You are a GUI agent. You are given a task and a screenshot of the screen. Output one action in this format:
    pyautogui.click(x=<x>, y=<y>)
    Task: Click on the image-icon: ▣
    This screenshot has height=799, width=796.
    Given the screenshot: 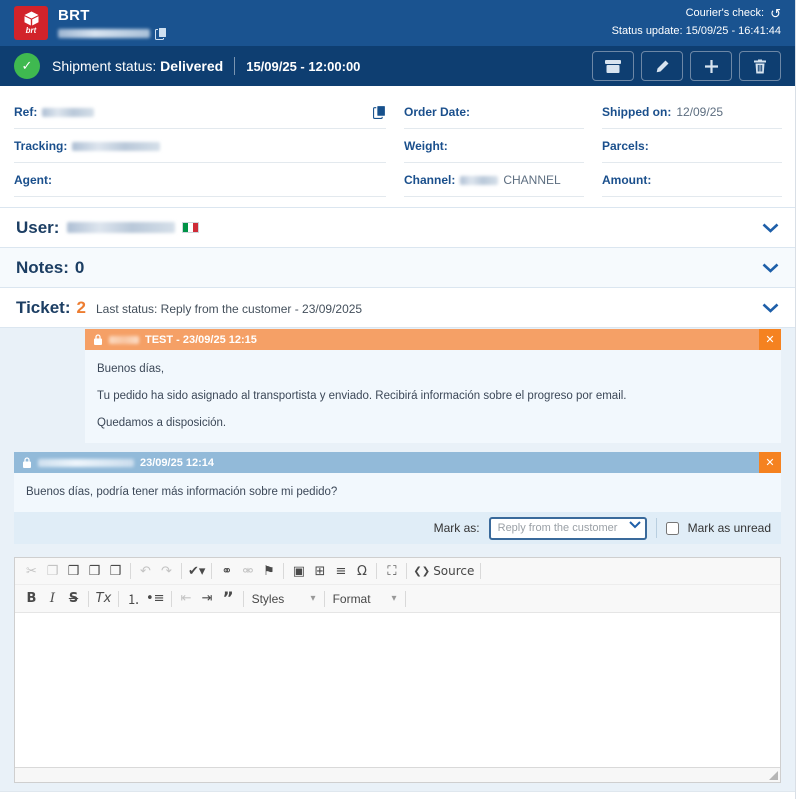 What is the action you would take?
    pyautogui.click(x=299, y=571)
    